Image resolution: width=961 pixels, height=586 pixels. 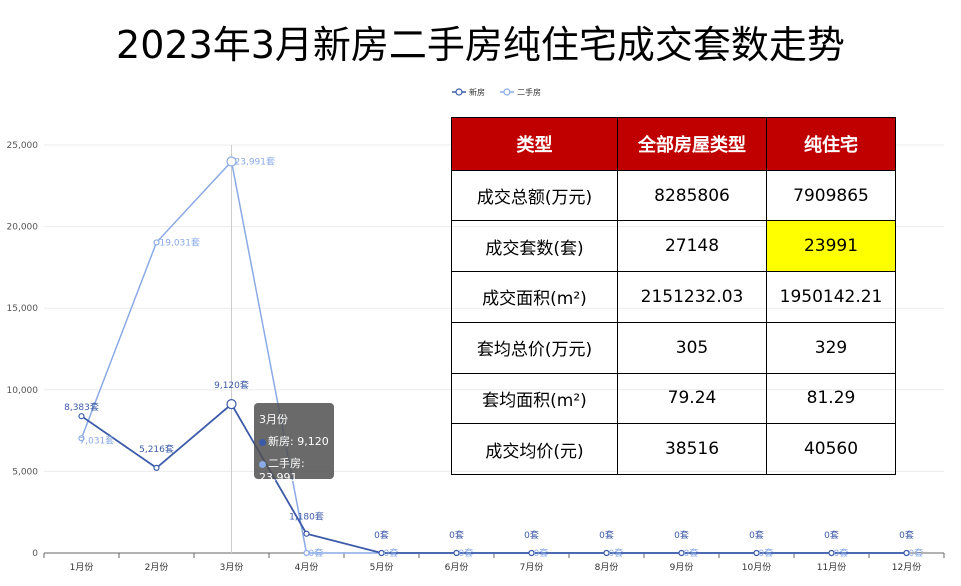 I want to click on y-tick-label: 0, so click(x=35, y=554).